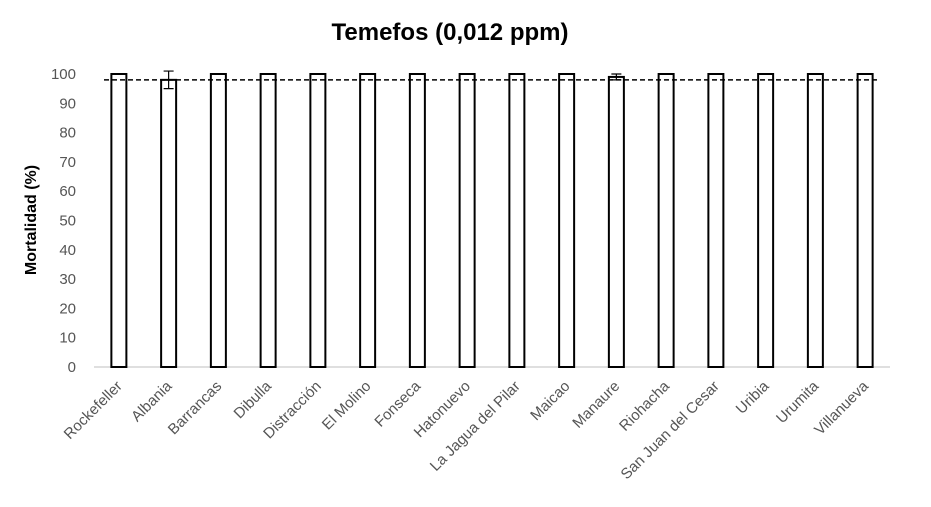  What do you see at coordinates (841, 407) in the screenshot?
I see `x-tick-label: Villanueva` at bounding box center [841, 407].